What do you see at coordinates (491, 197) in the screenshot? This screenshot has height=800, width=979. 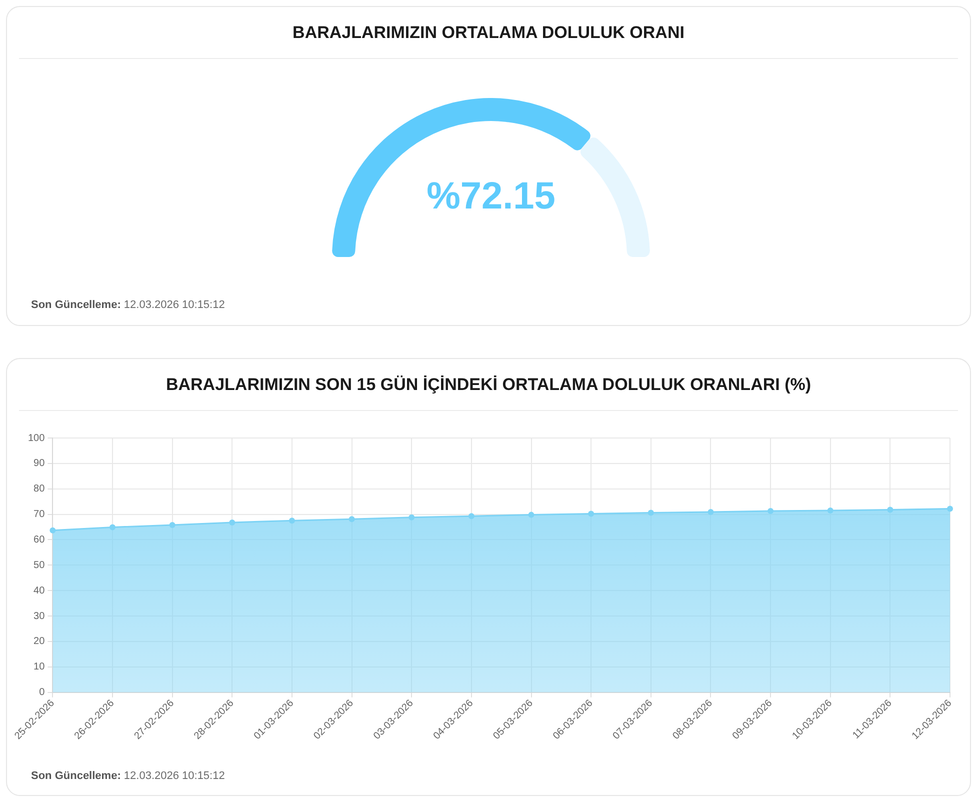 I see `data-label: %72.15` at bounding box center [491, 197].